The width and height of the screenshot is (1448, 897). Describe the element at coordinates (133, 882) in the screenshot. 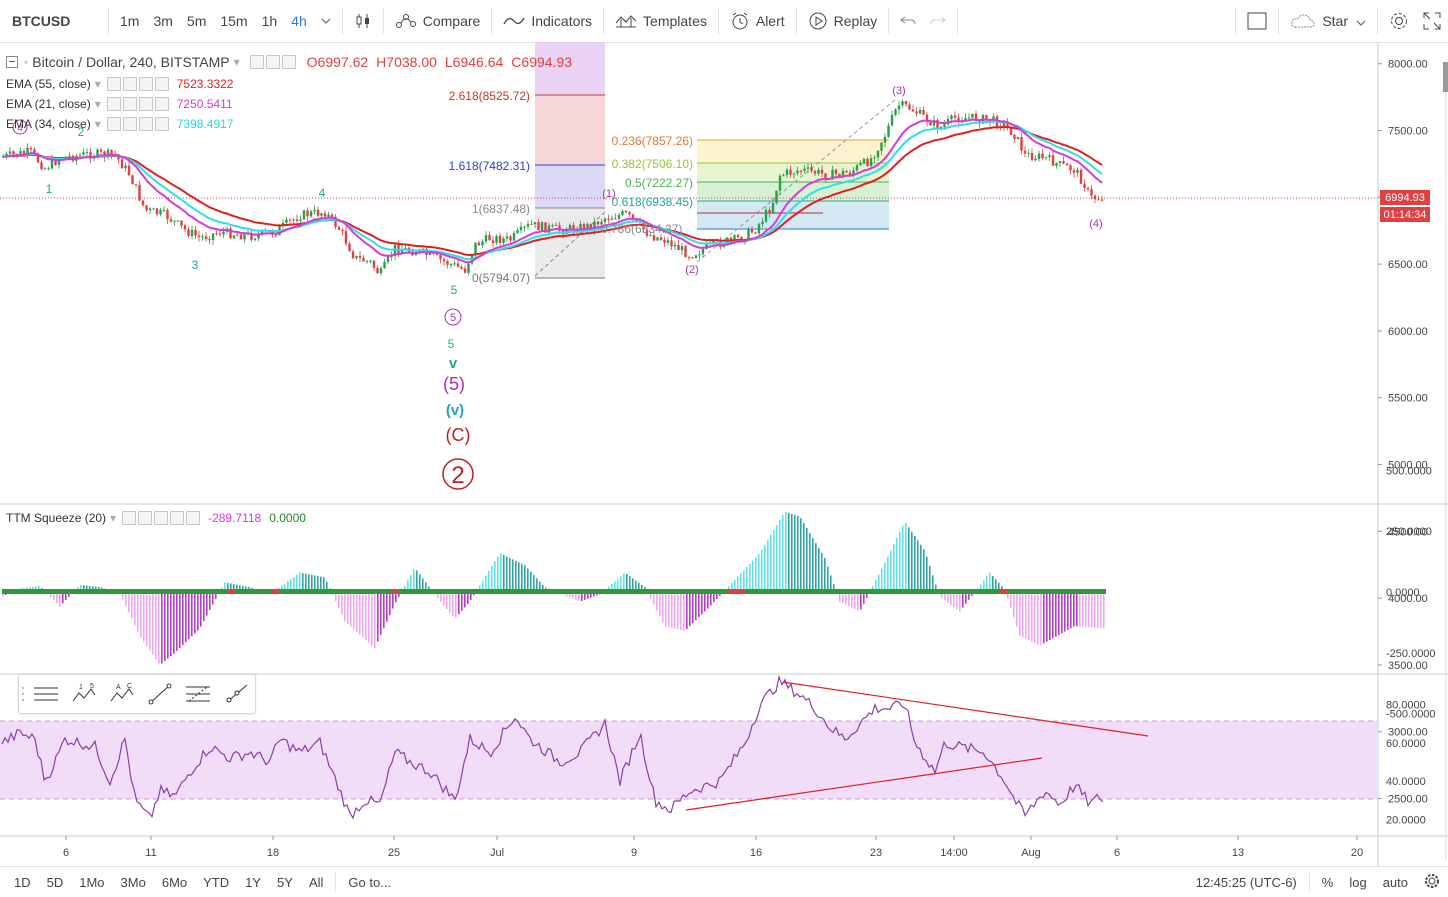

I see `range-3mo: 3Mo` at that location.